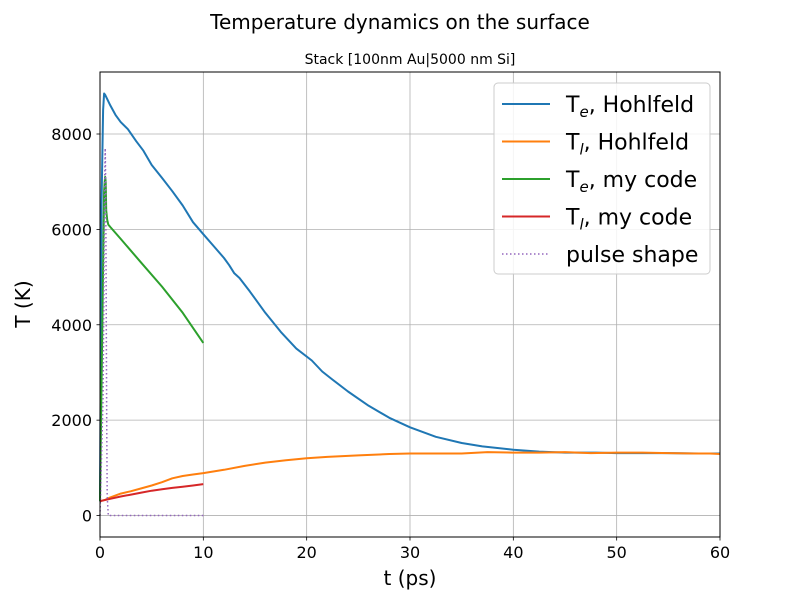 The height and width of the screenshot is (600, 800). Describe the element at coordinates (306, 552) in the screenshot. I see `x-tick-label: 20` at that location.